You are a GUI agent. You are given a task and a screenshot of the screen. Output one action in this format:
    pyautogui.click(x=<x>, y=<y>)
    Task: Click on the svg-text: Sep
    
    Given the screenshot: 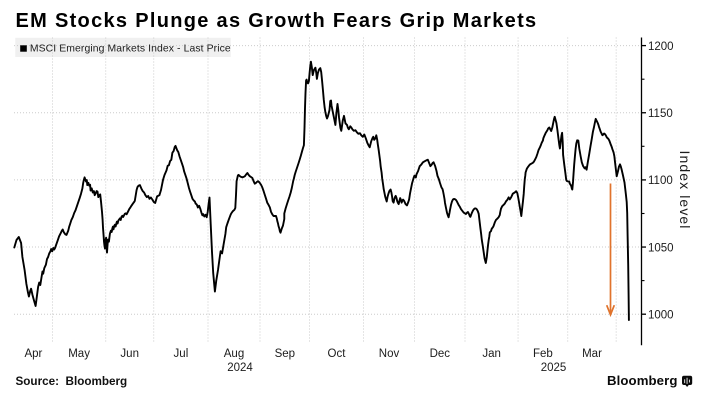 What is the action you would take?
    pyautogui.click(x=285, y=354)
    